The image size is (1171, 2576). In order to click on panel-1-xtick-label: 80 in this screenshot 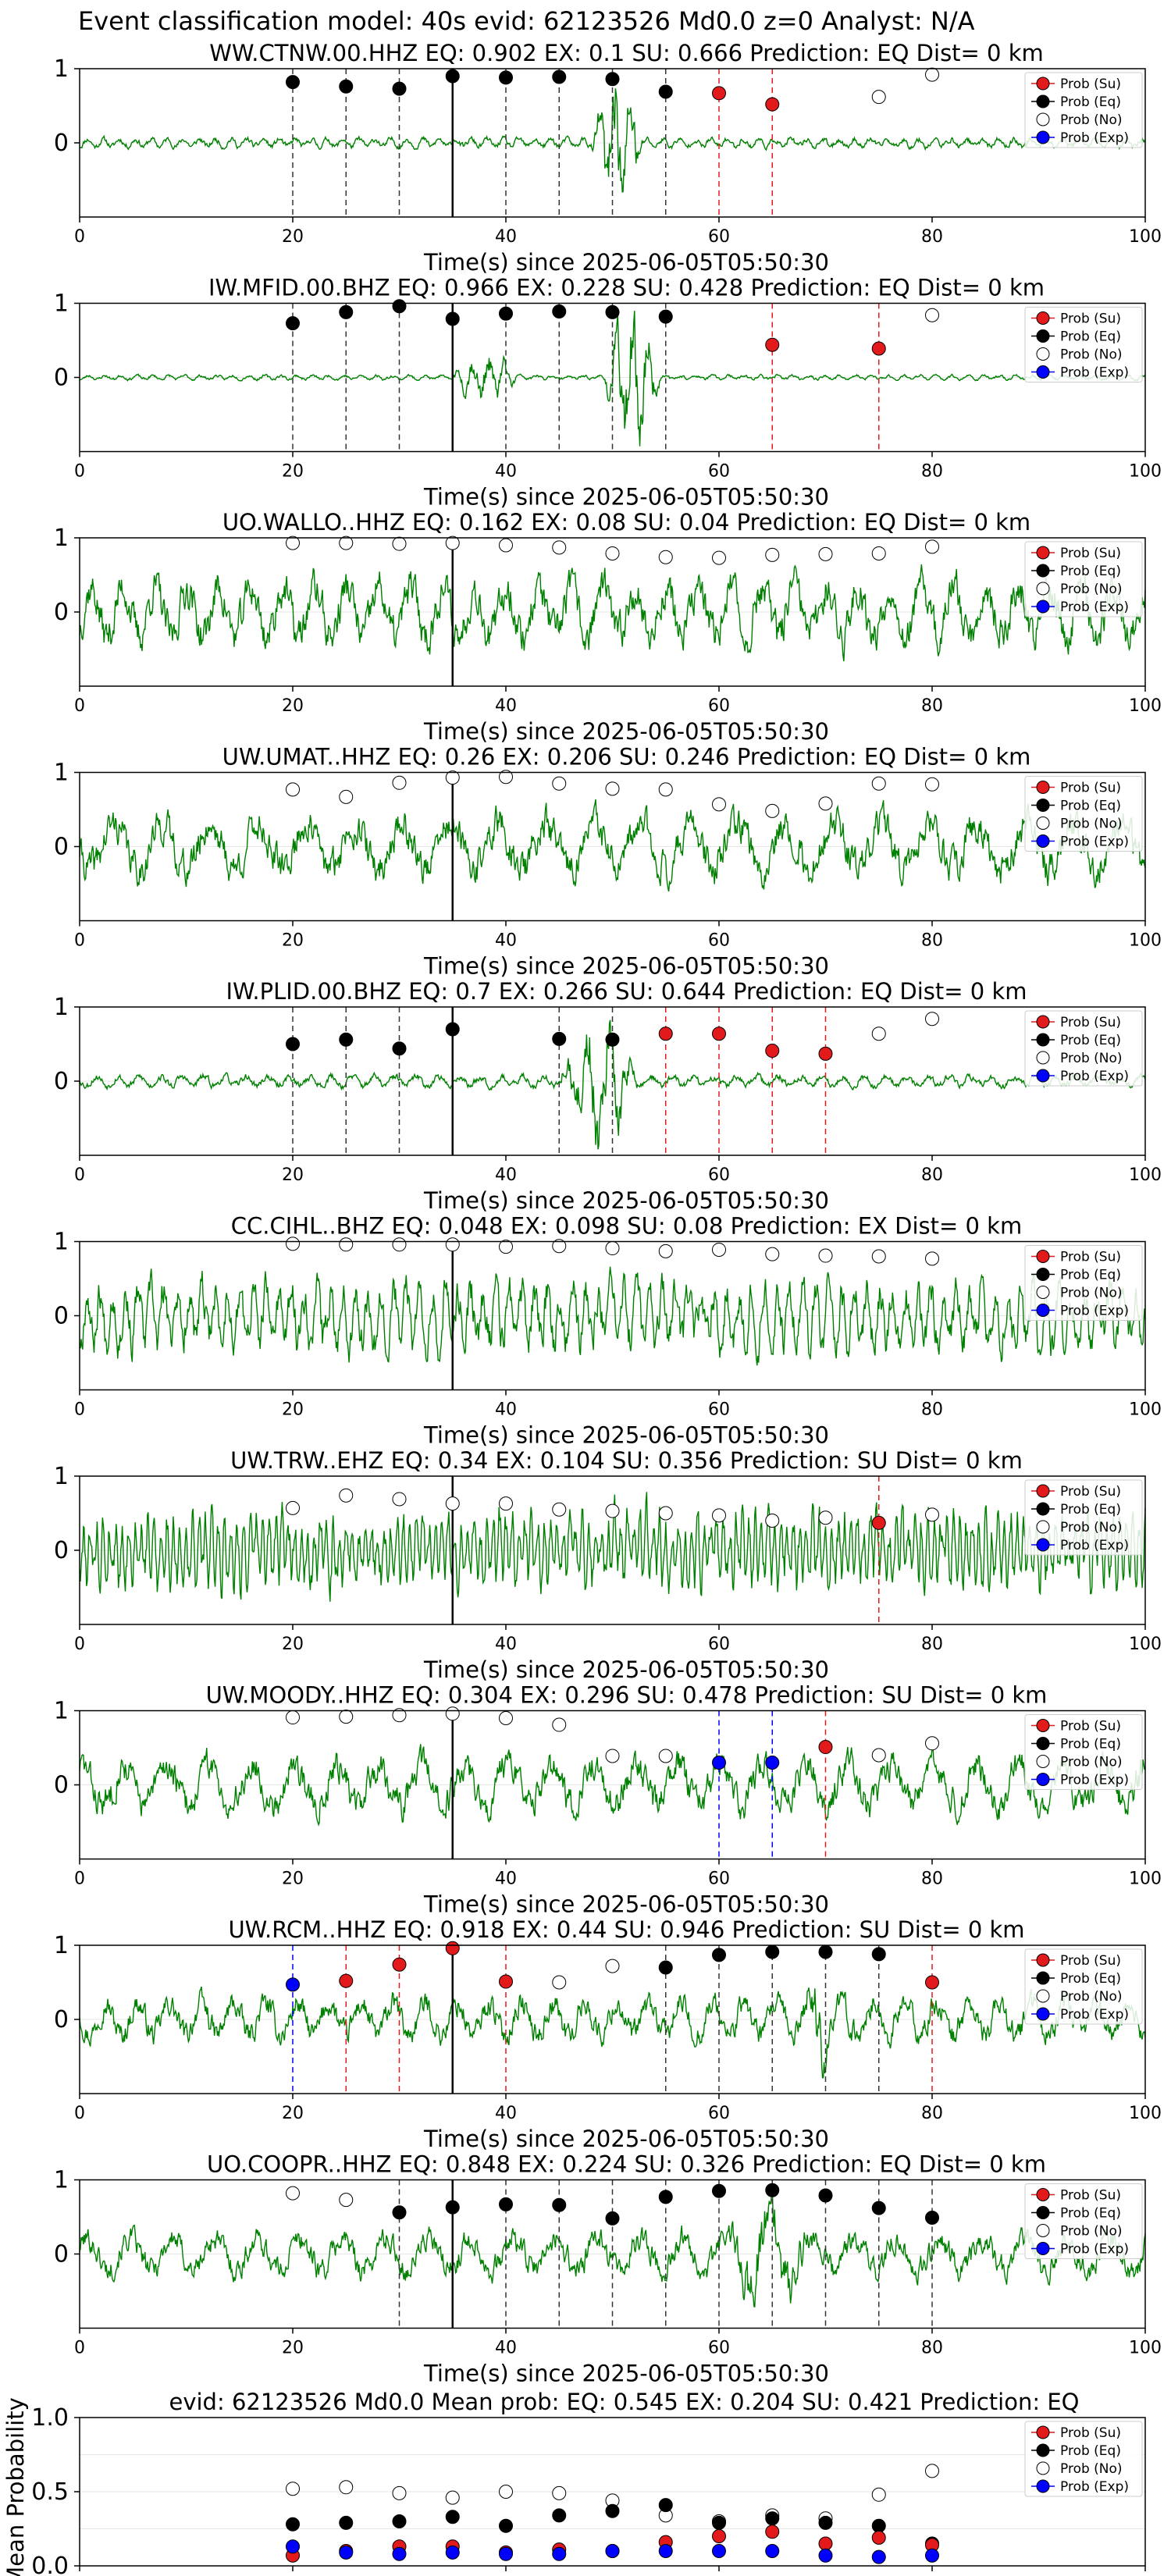, I will do `click(932, 237)`.